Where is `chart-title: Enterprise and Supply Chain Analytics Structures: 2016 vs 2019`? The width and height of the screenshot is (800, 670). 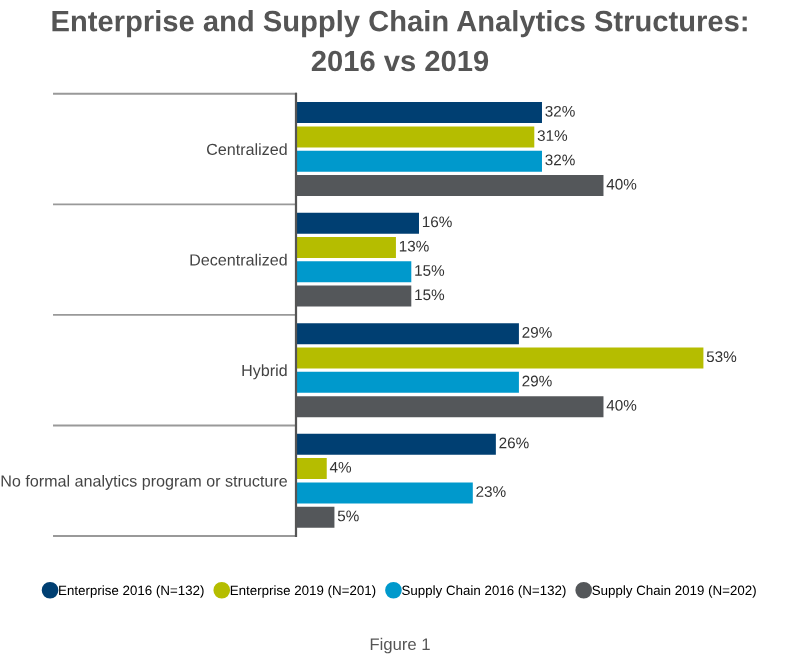
chart-title: Enterprise and Supply Chain Analytics Structures: 2016 vs 2019 is located at coordinates (399, 41).